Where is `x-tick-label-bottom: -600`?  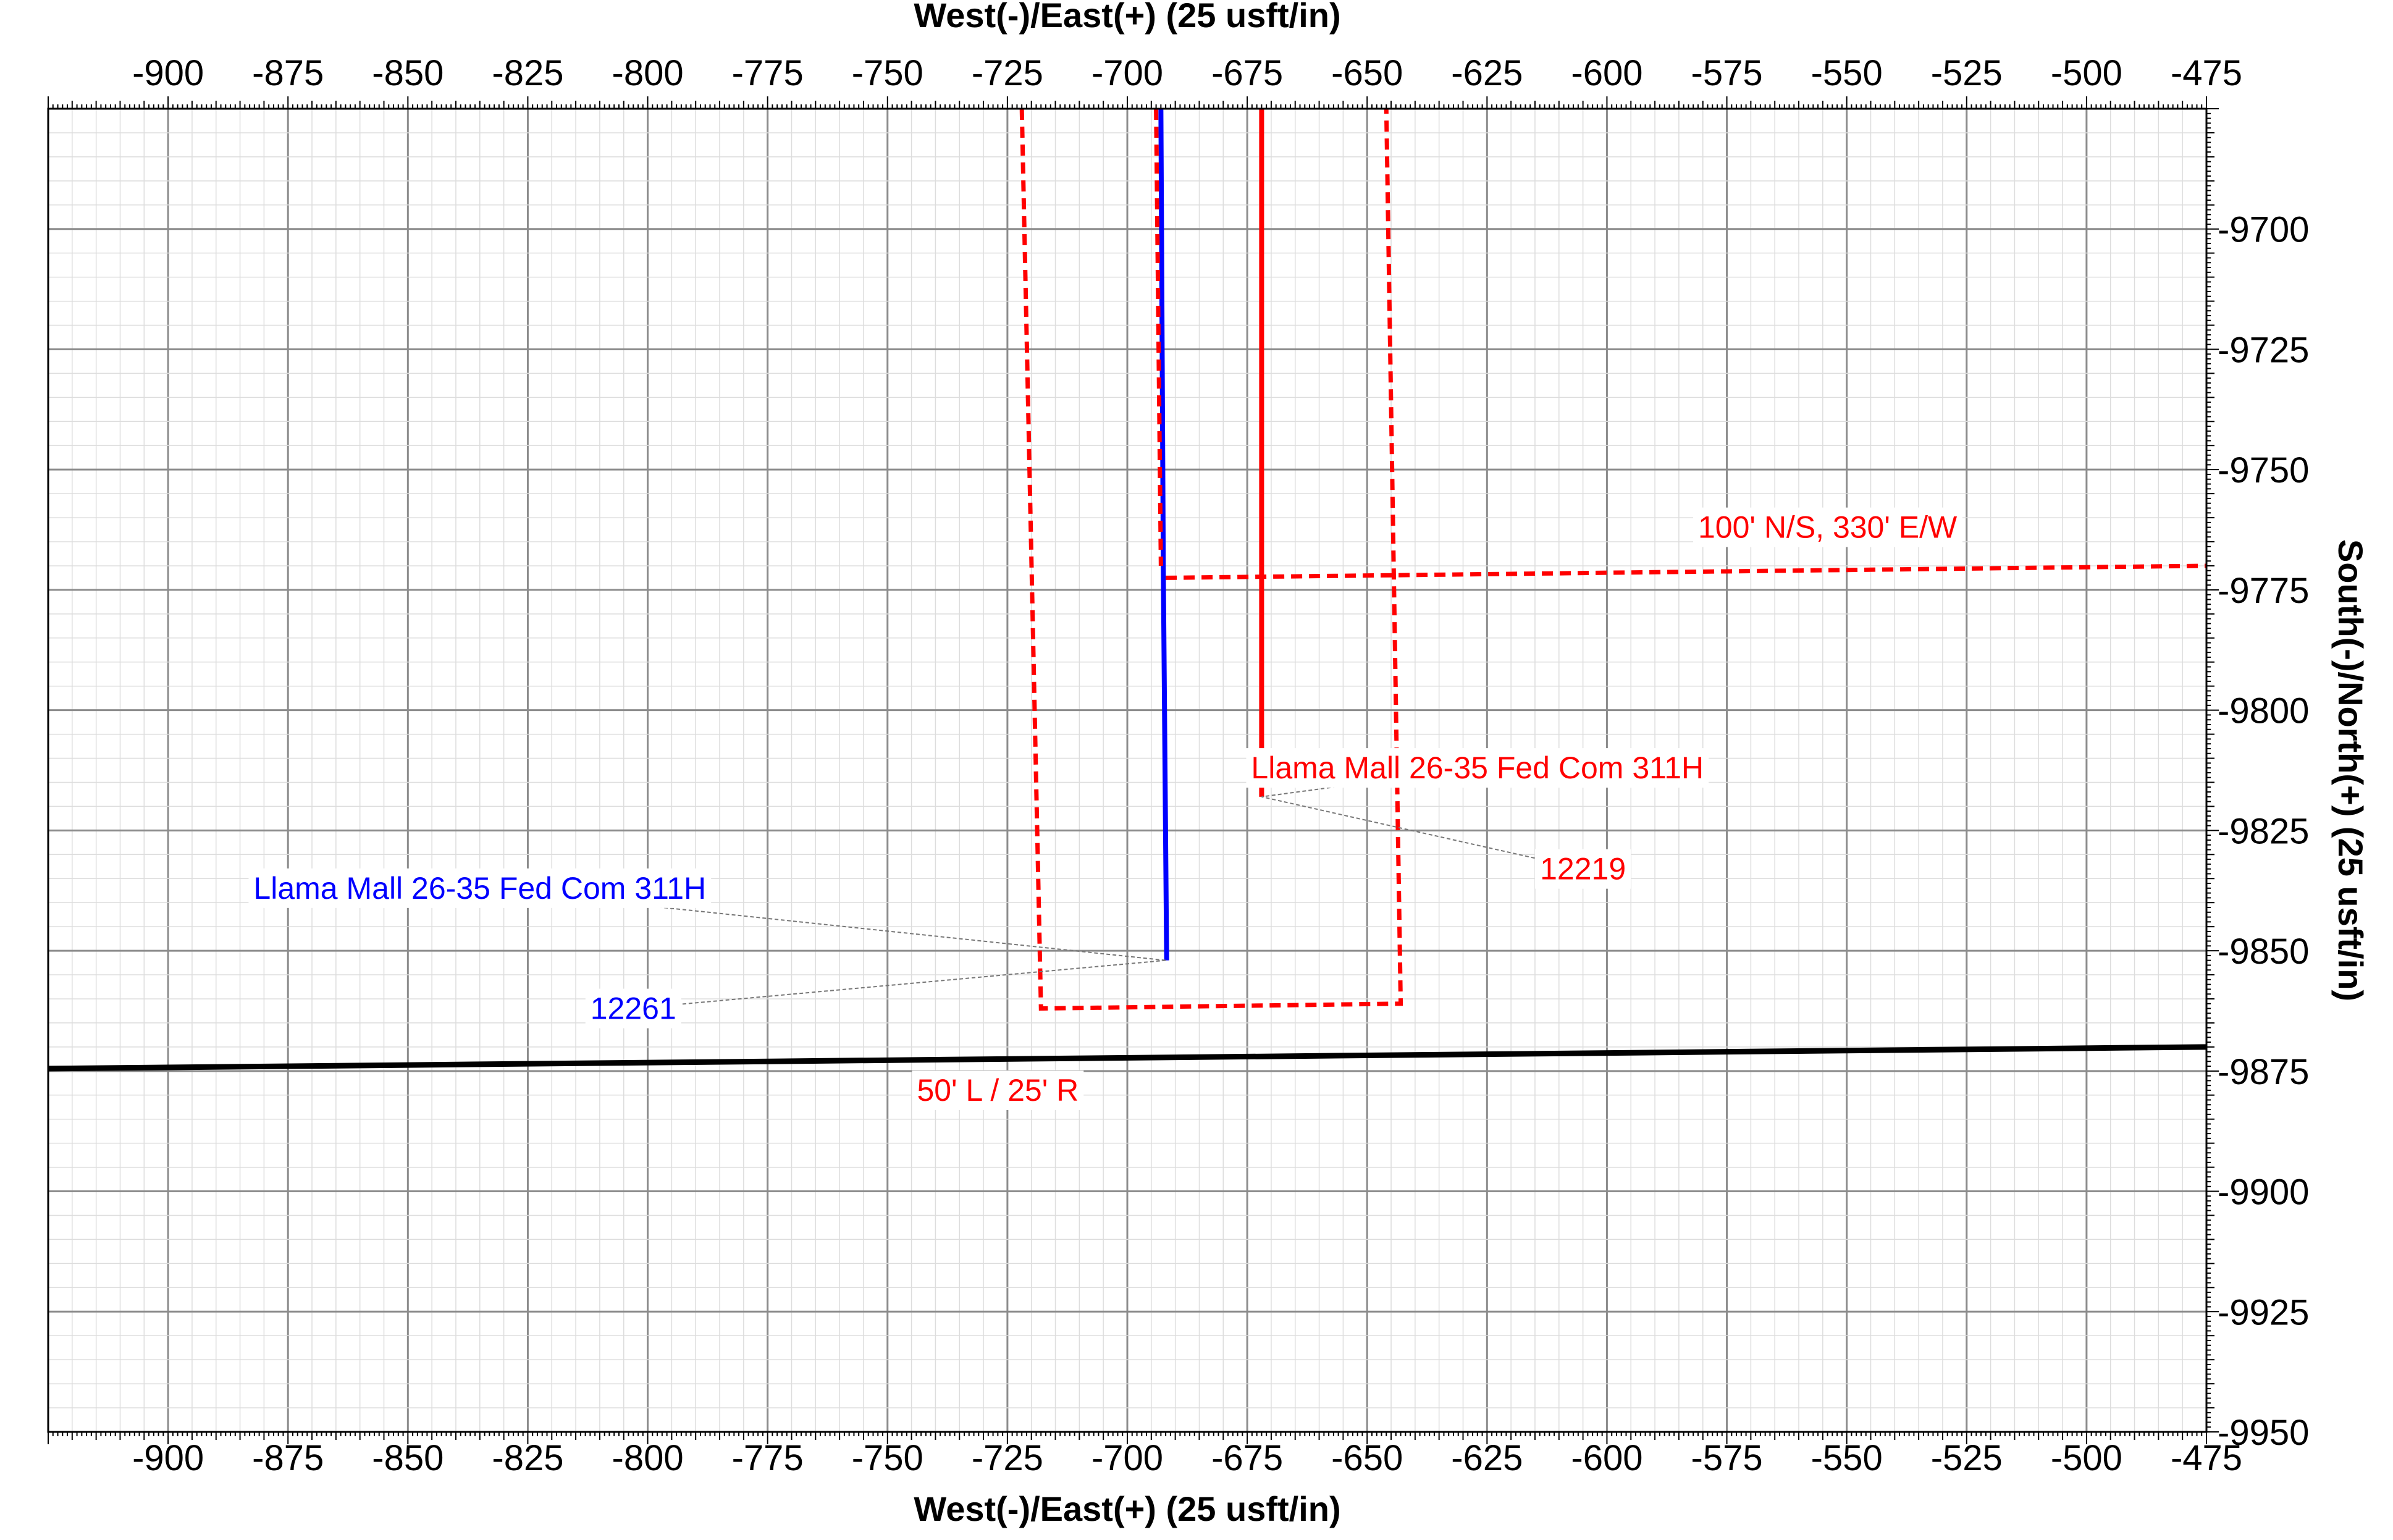
x-tick-label-bottom: -600 is located at coordinates (1606, 1458).